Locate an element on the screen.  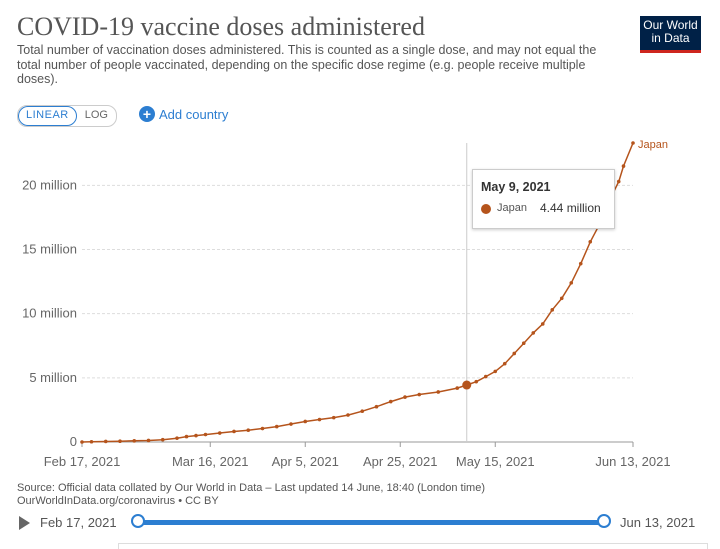
logo-line-2: in Data is located at coordinates (670, 38).